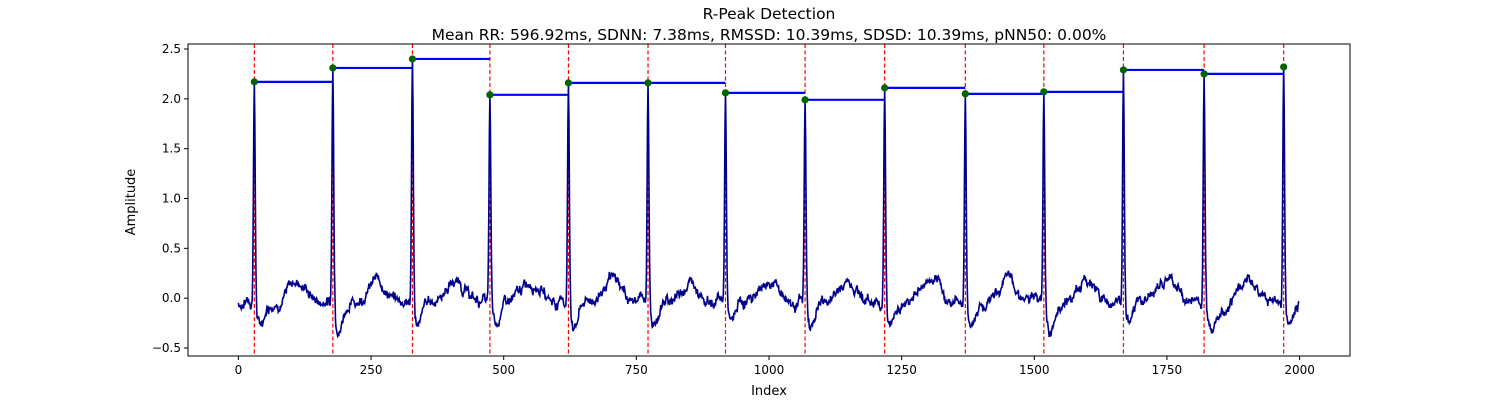  I want to click on x-tick-label: 0, so click(239, 370).